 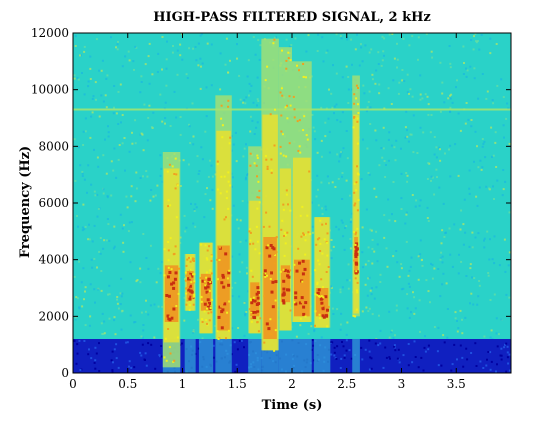 What do you see at coordinates (285, 249) in the screenshot?
I see `burst-core` at bounding box center [285, 249].